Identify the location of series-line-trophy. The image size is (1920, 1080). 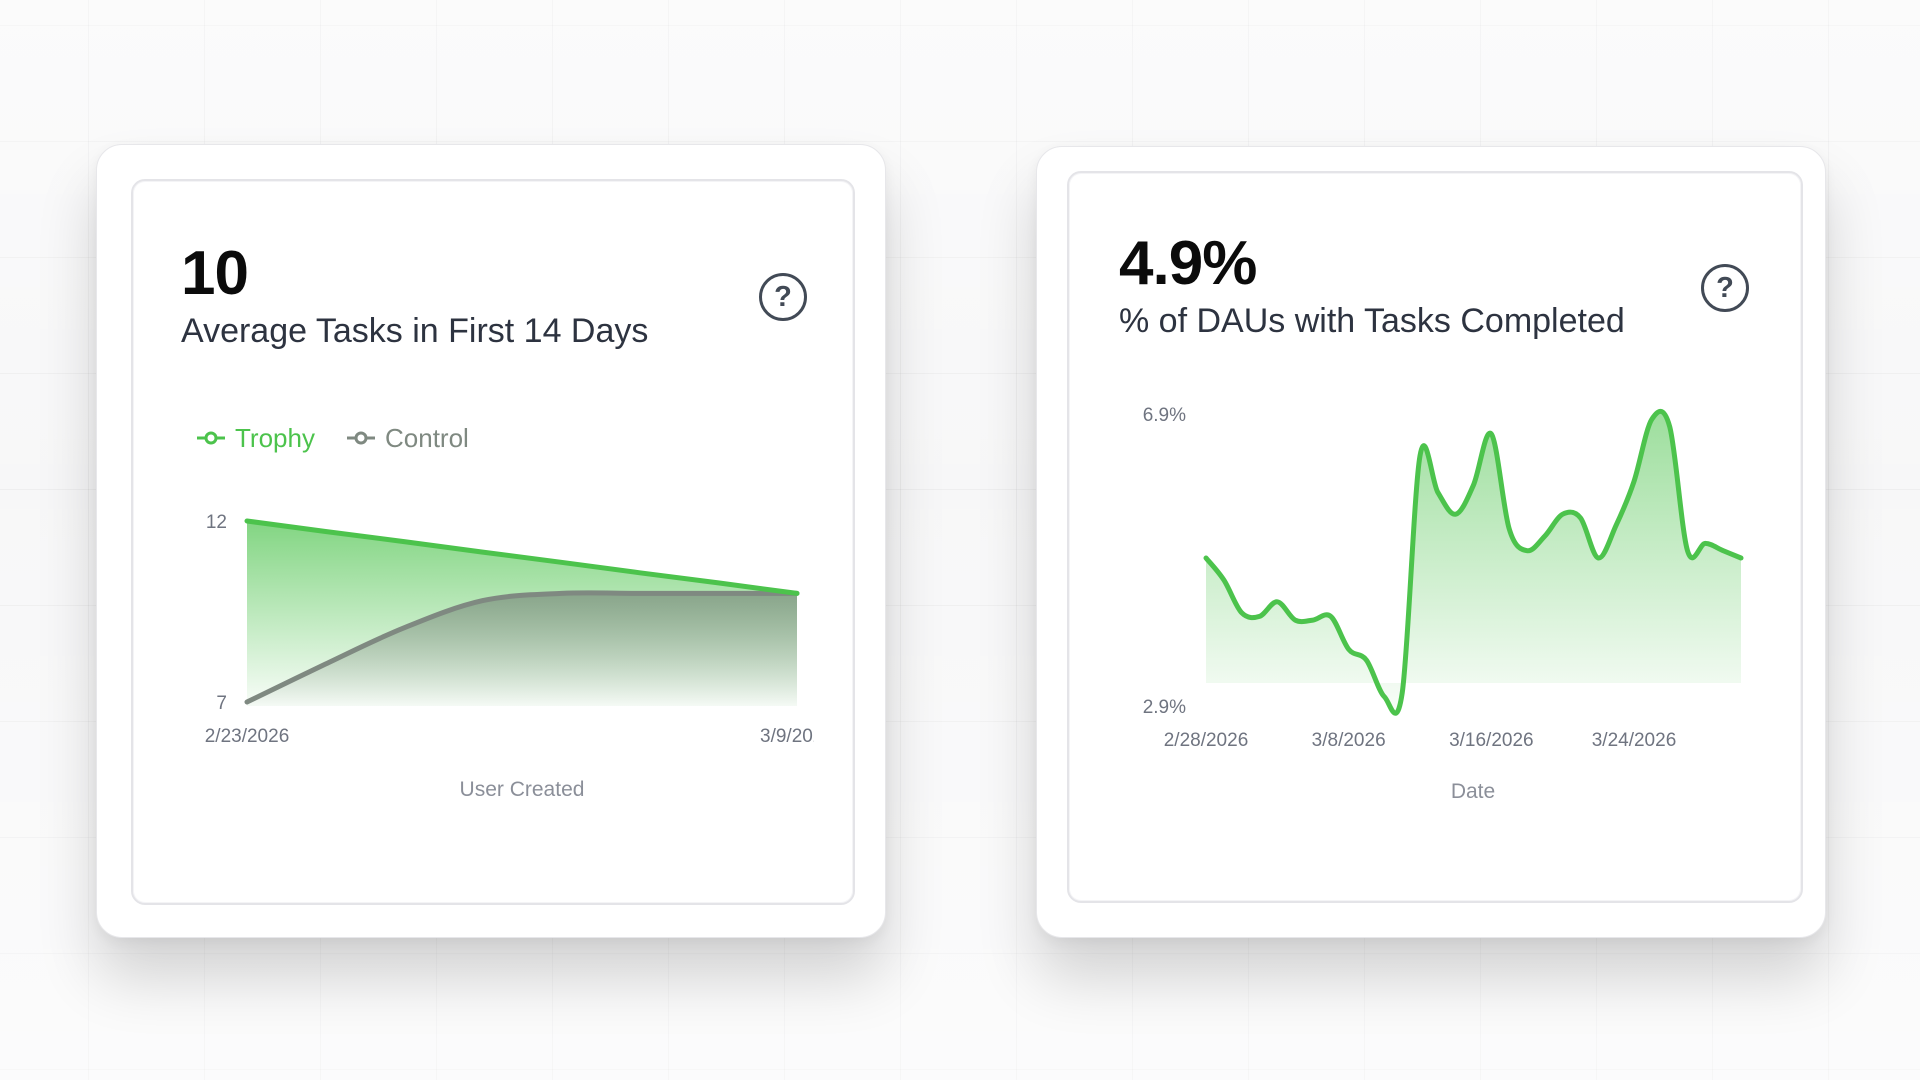
(522, 557).